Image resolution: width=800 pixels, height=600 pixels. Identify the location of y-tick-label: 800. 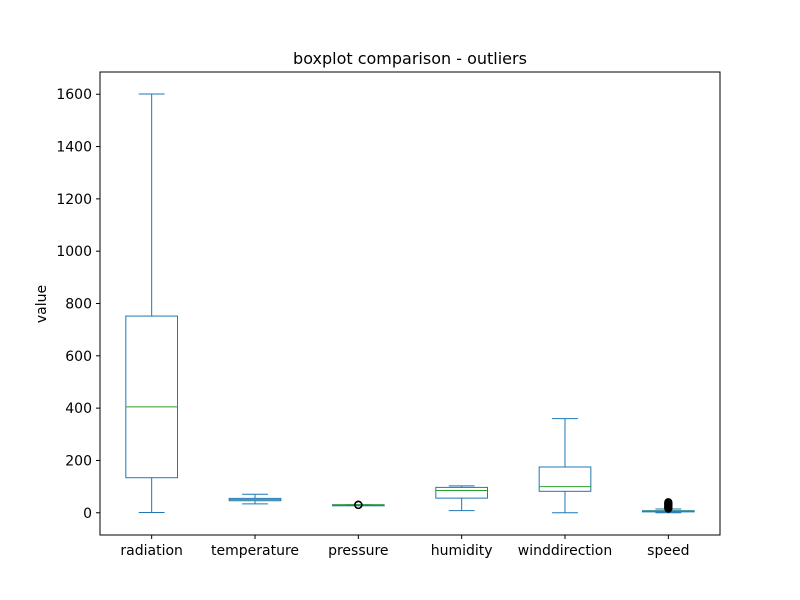
(78, 305).